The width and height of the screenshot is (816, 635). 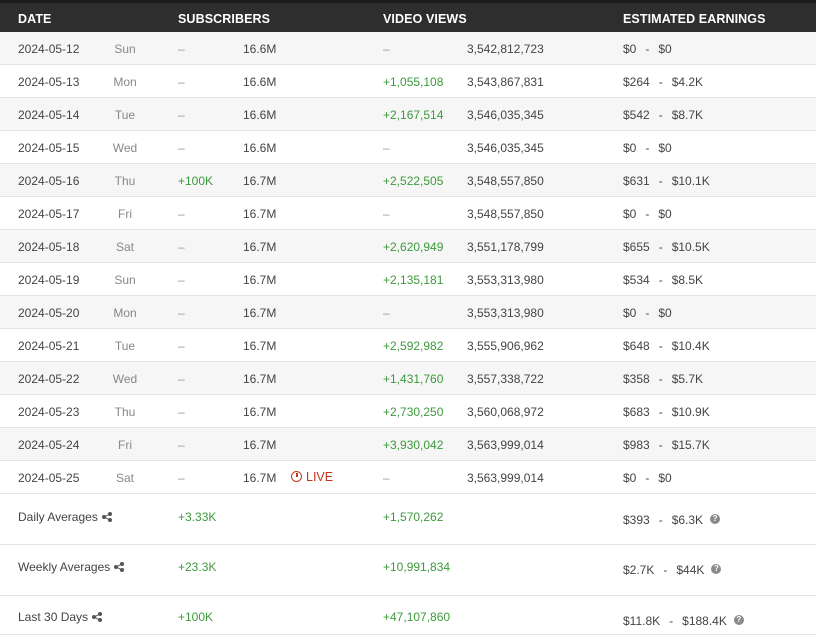 I want to click on earnings-high: $10.1K, so click(x=690, y=181).